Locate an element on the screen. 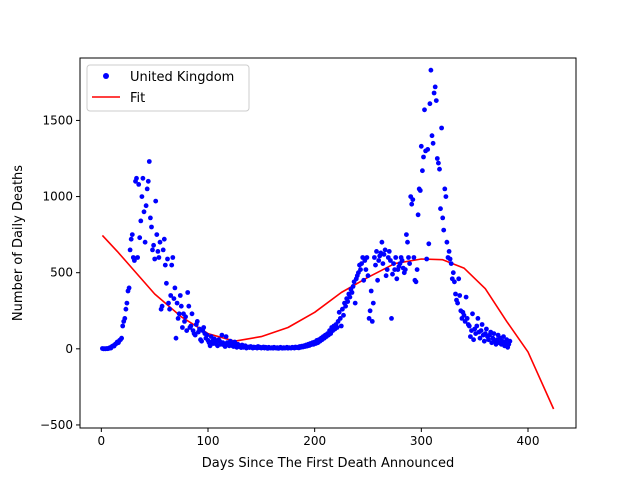  y-tick-label: 500 is located at coordinates (61, 273).